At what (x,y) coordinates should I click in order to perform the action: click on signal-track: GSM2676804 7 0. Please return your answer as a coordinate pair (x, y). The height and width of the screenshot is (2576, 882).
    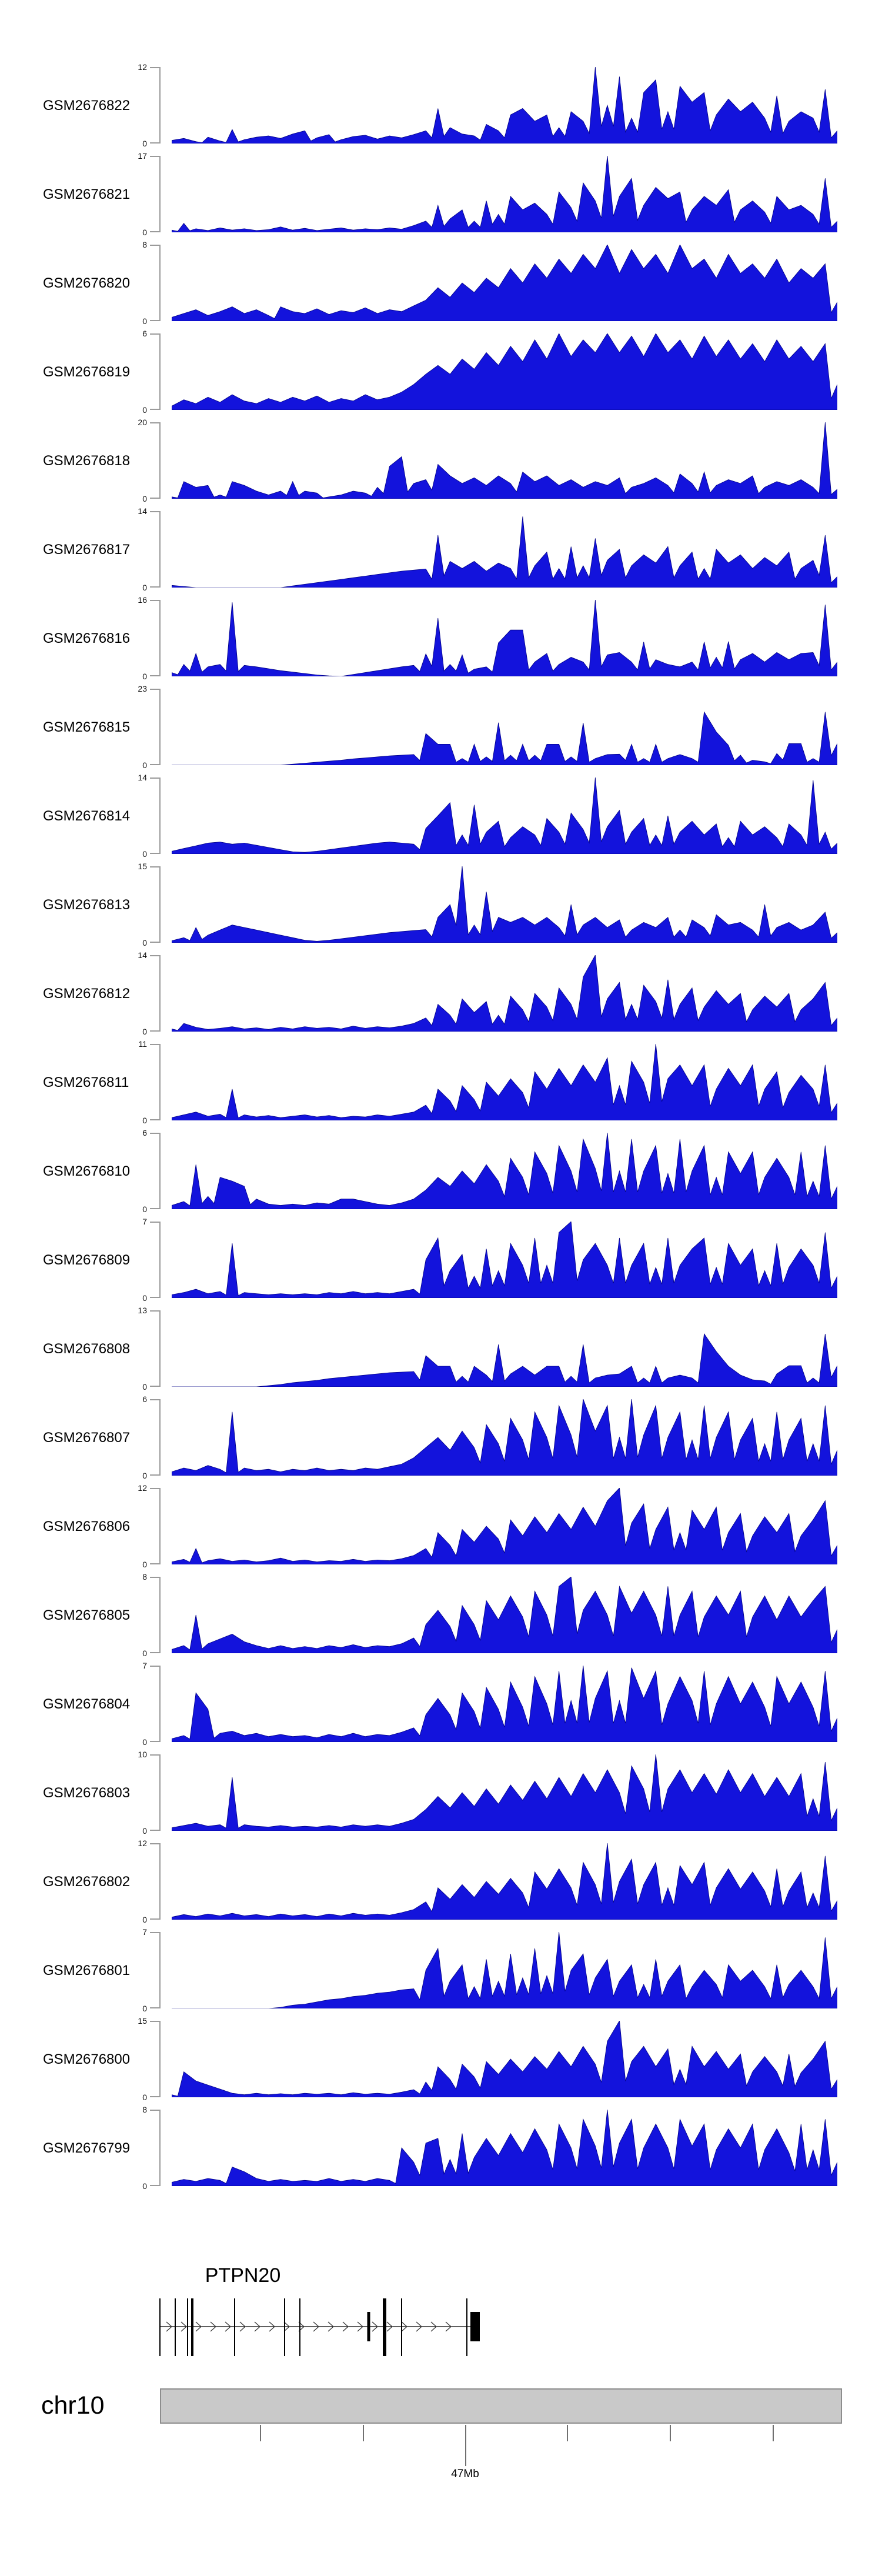
    Looking at the image, I should click on (441, 1704).